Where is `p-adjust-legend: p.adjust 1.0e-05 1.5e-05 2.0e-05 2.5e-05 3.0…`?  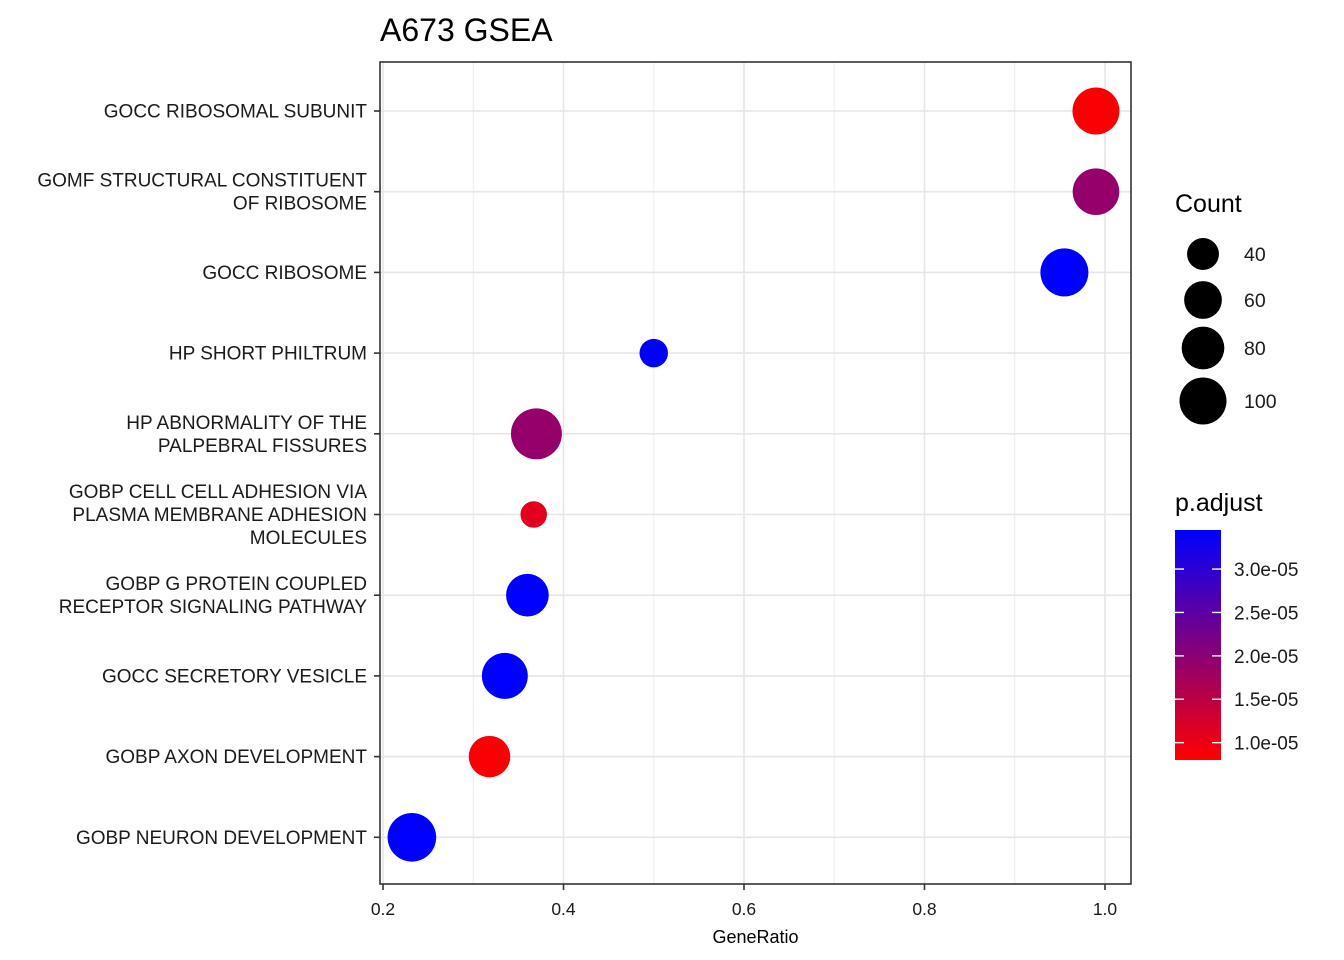 p-adjust-legend: p.adjust 1.0e-05 1.5e-05 2.0e-05 2.5e-05 3.0… is located at coordinates (1236, 624).